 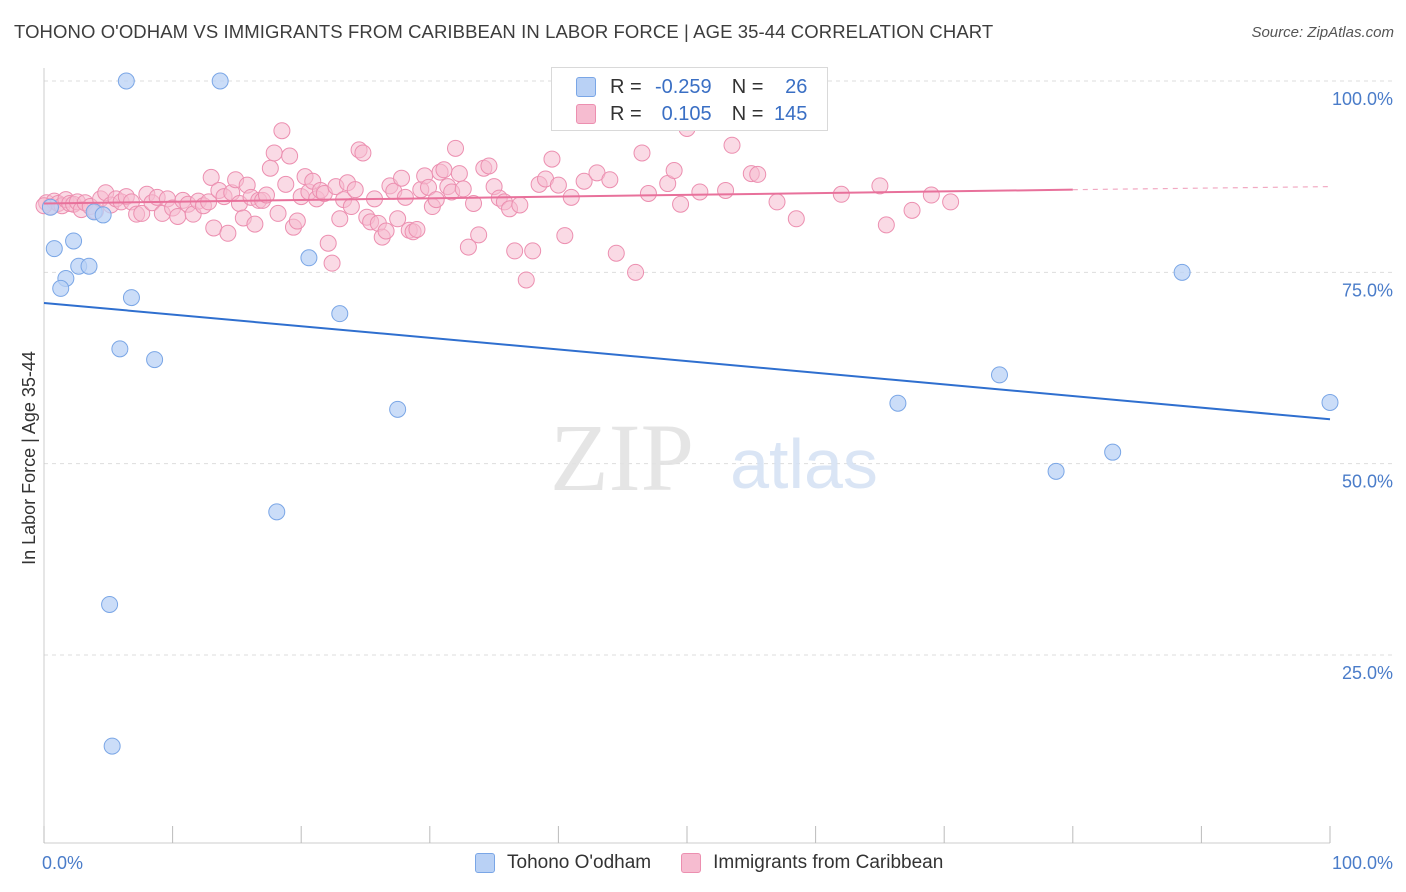 What do you see at coordinates (1322, 32) in the screenshot?
I see `source-credit: Source: ZipAtlas.com` at bounding box center [1322, 32].